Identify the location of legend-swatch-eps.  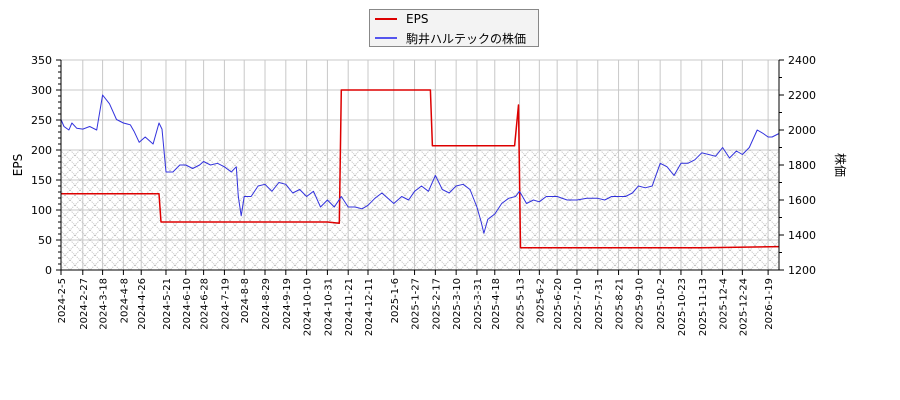
(386, 19).